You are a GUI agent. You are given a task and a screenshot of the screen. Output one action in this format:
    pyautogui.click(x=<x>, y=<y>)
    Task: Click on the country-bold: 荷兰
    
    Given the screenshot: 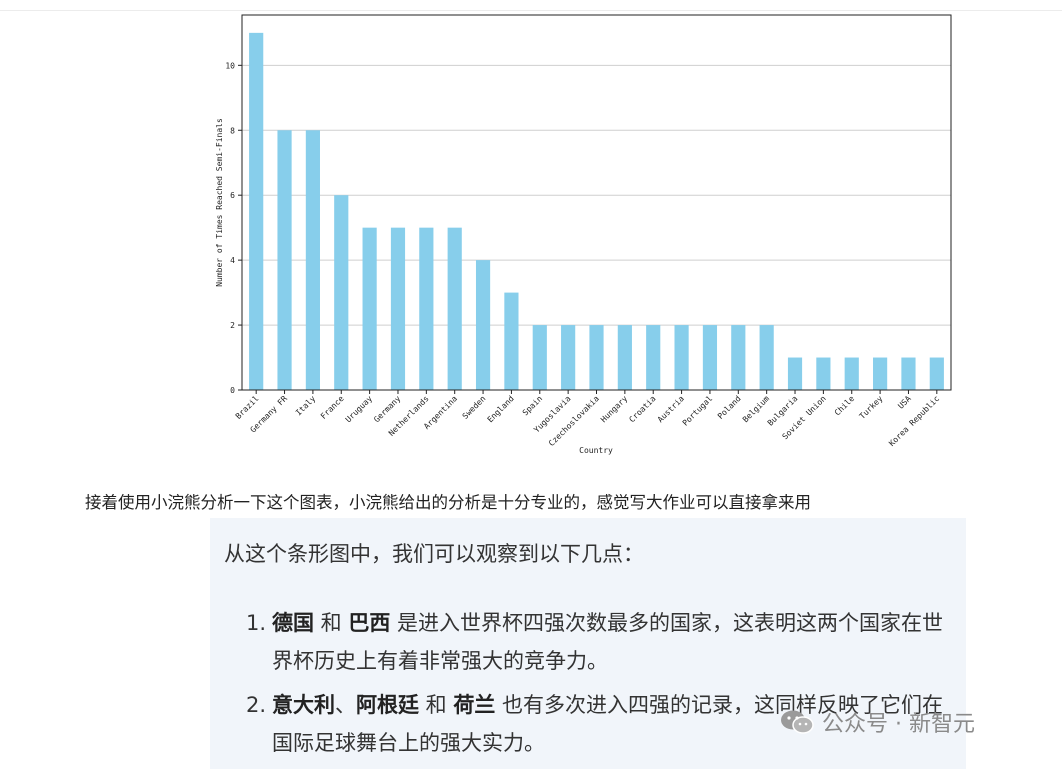 What is the action you would take?
    pyautogui.click(x=474, y=705)
    